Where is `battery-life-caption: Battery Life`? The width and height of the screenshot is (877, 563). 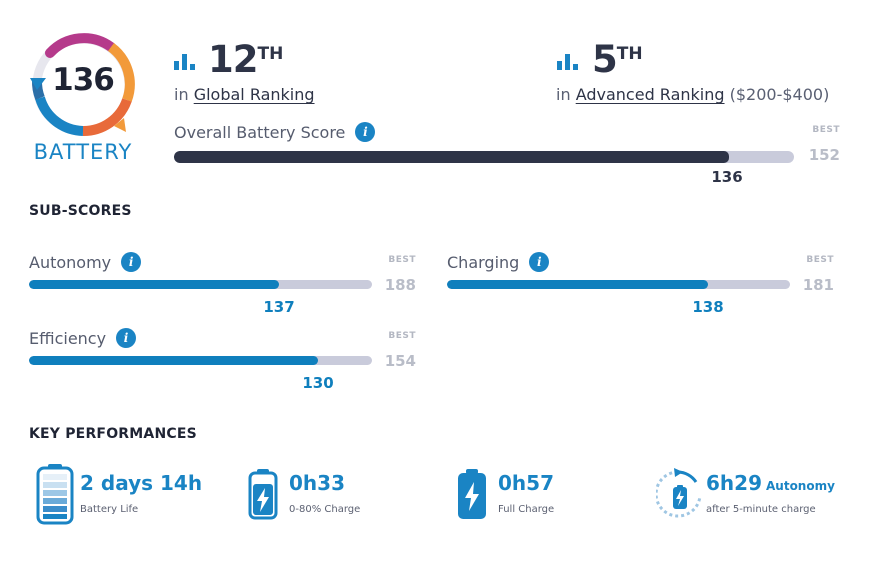 battery-life-caption: Battery Life is located at coordinates (109, 509).